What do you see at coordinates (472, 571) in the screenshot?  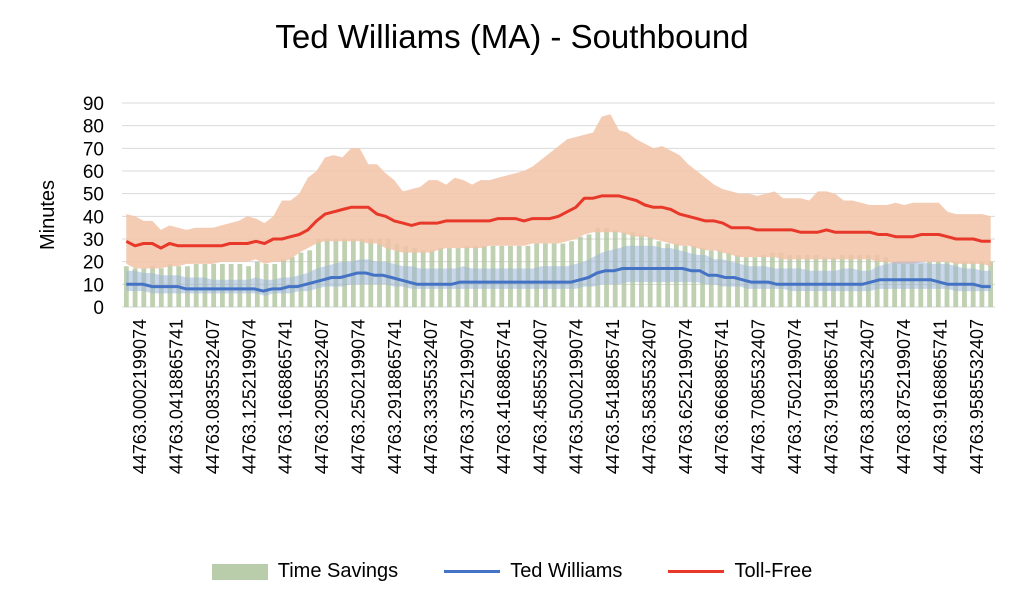 I see `legend-swatch-ted-williams` at bounding box center [472, 571].